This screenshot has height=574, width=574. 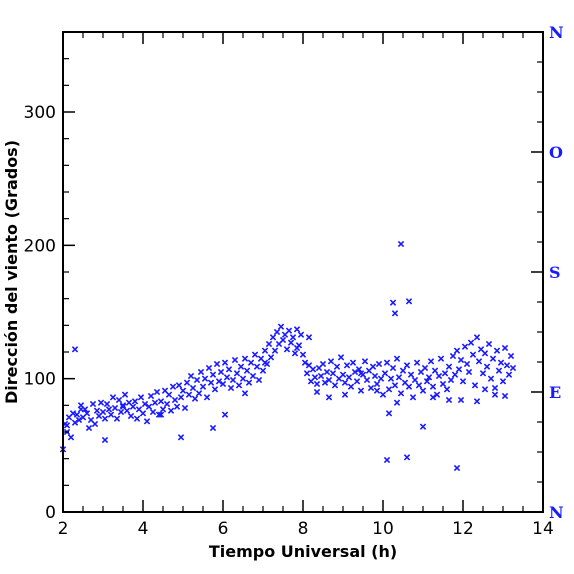 I want to click on x-tick-label: 10, so click(x=383, y=529).